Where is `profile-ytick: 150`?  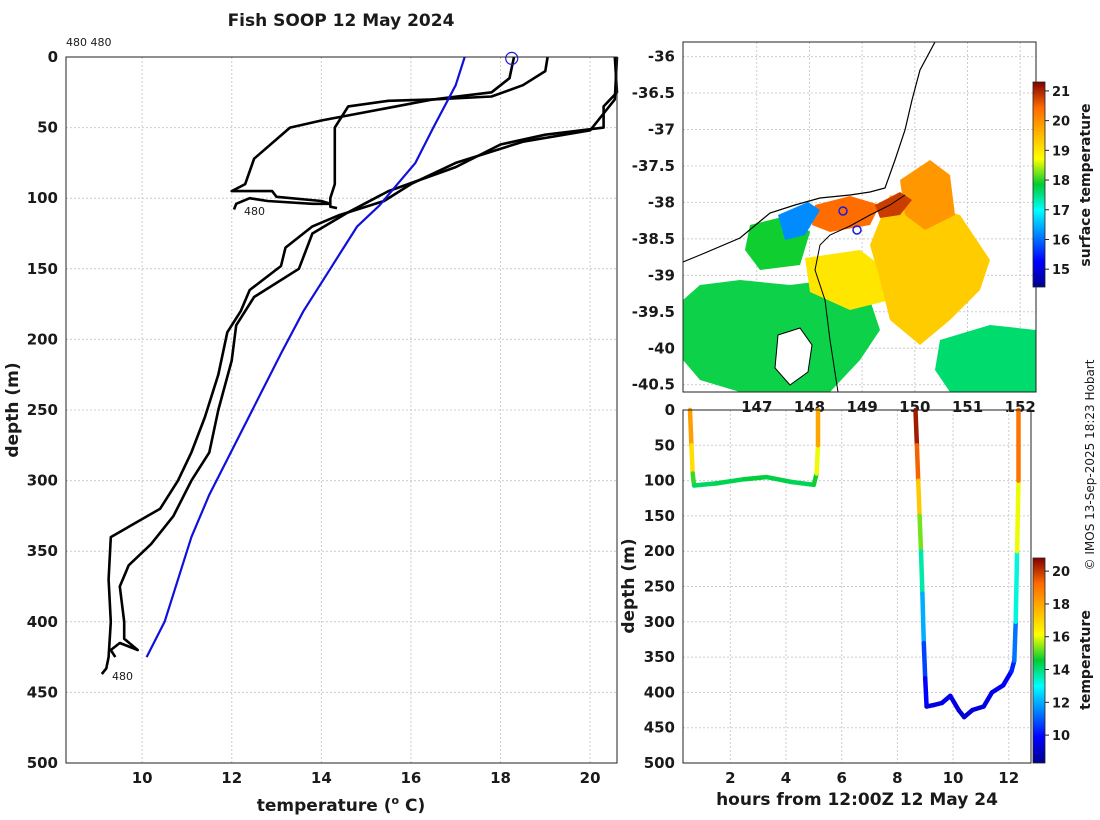 profile-ytick: 150 is located at coordinates (42, 269).